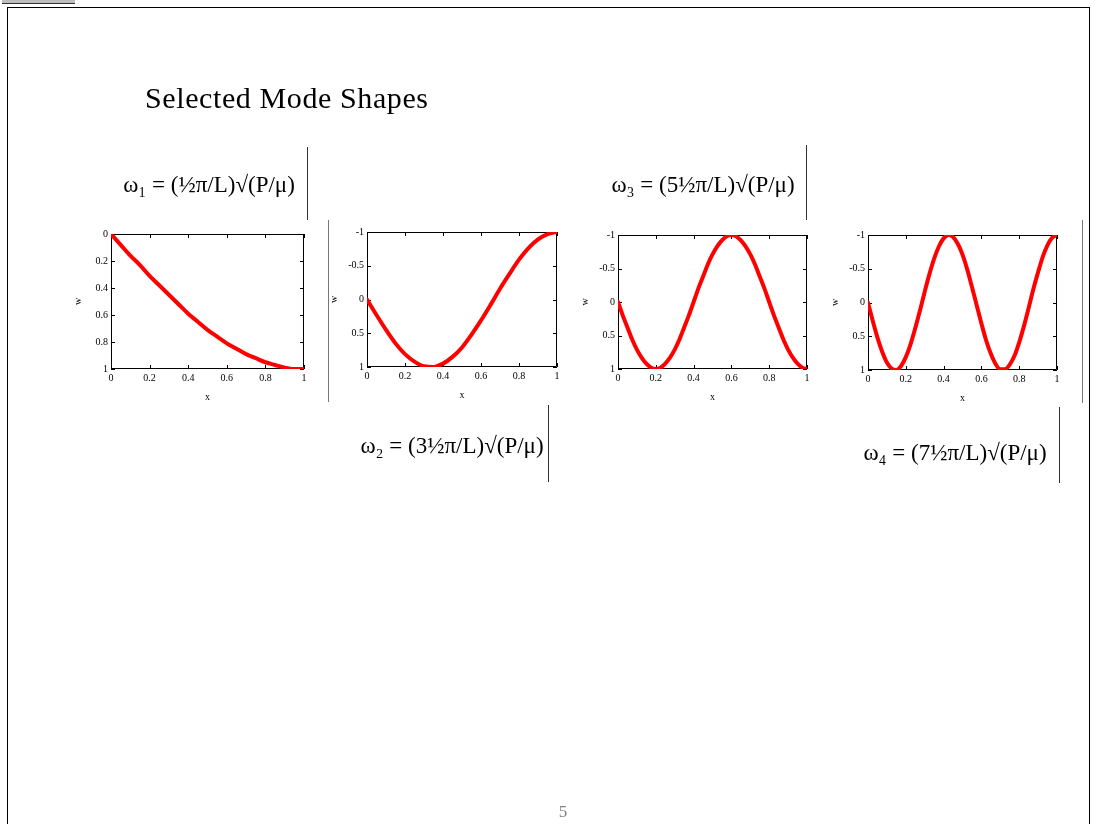  What do you see at coordinates (101, 287) in the screenshot?
I see `y-tick-label: 0.4` at bounding box center [101, 287].